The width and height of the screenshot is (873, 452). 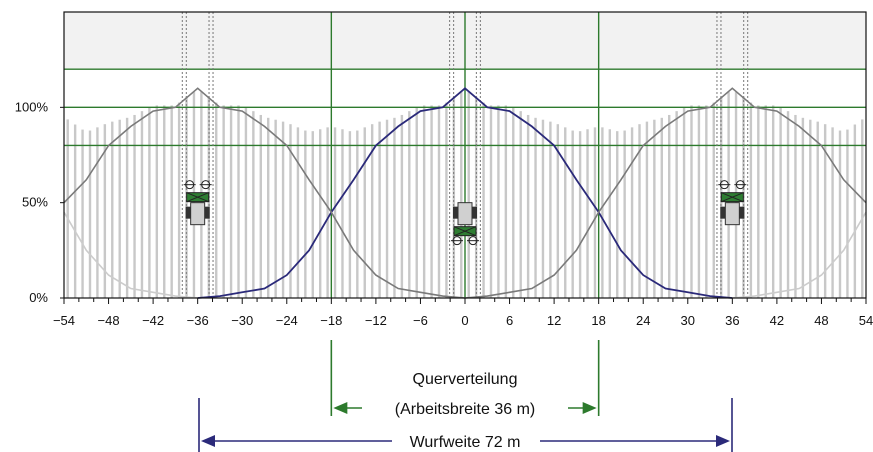 What do you see at coordinates (866, 320) in the screenshot?
I see `x-tick-label: 54` at bounding box center [866, 320].